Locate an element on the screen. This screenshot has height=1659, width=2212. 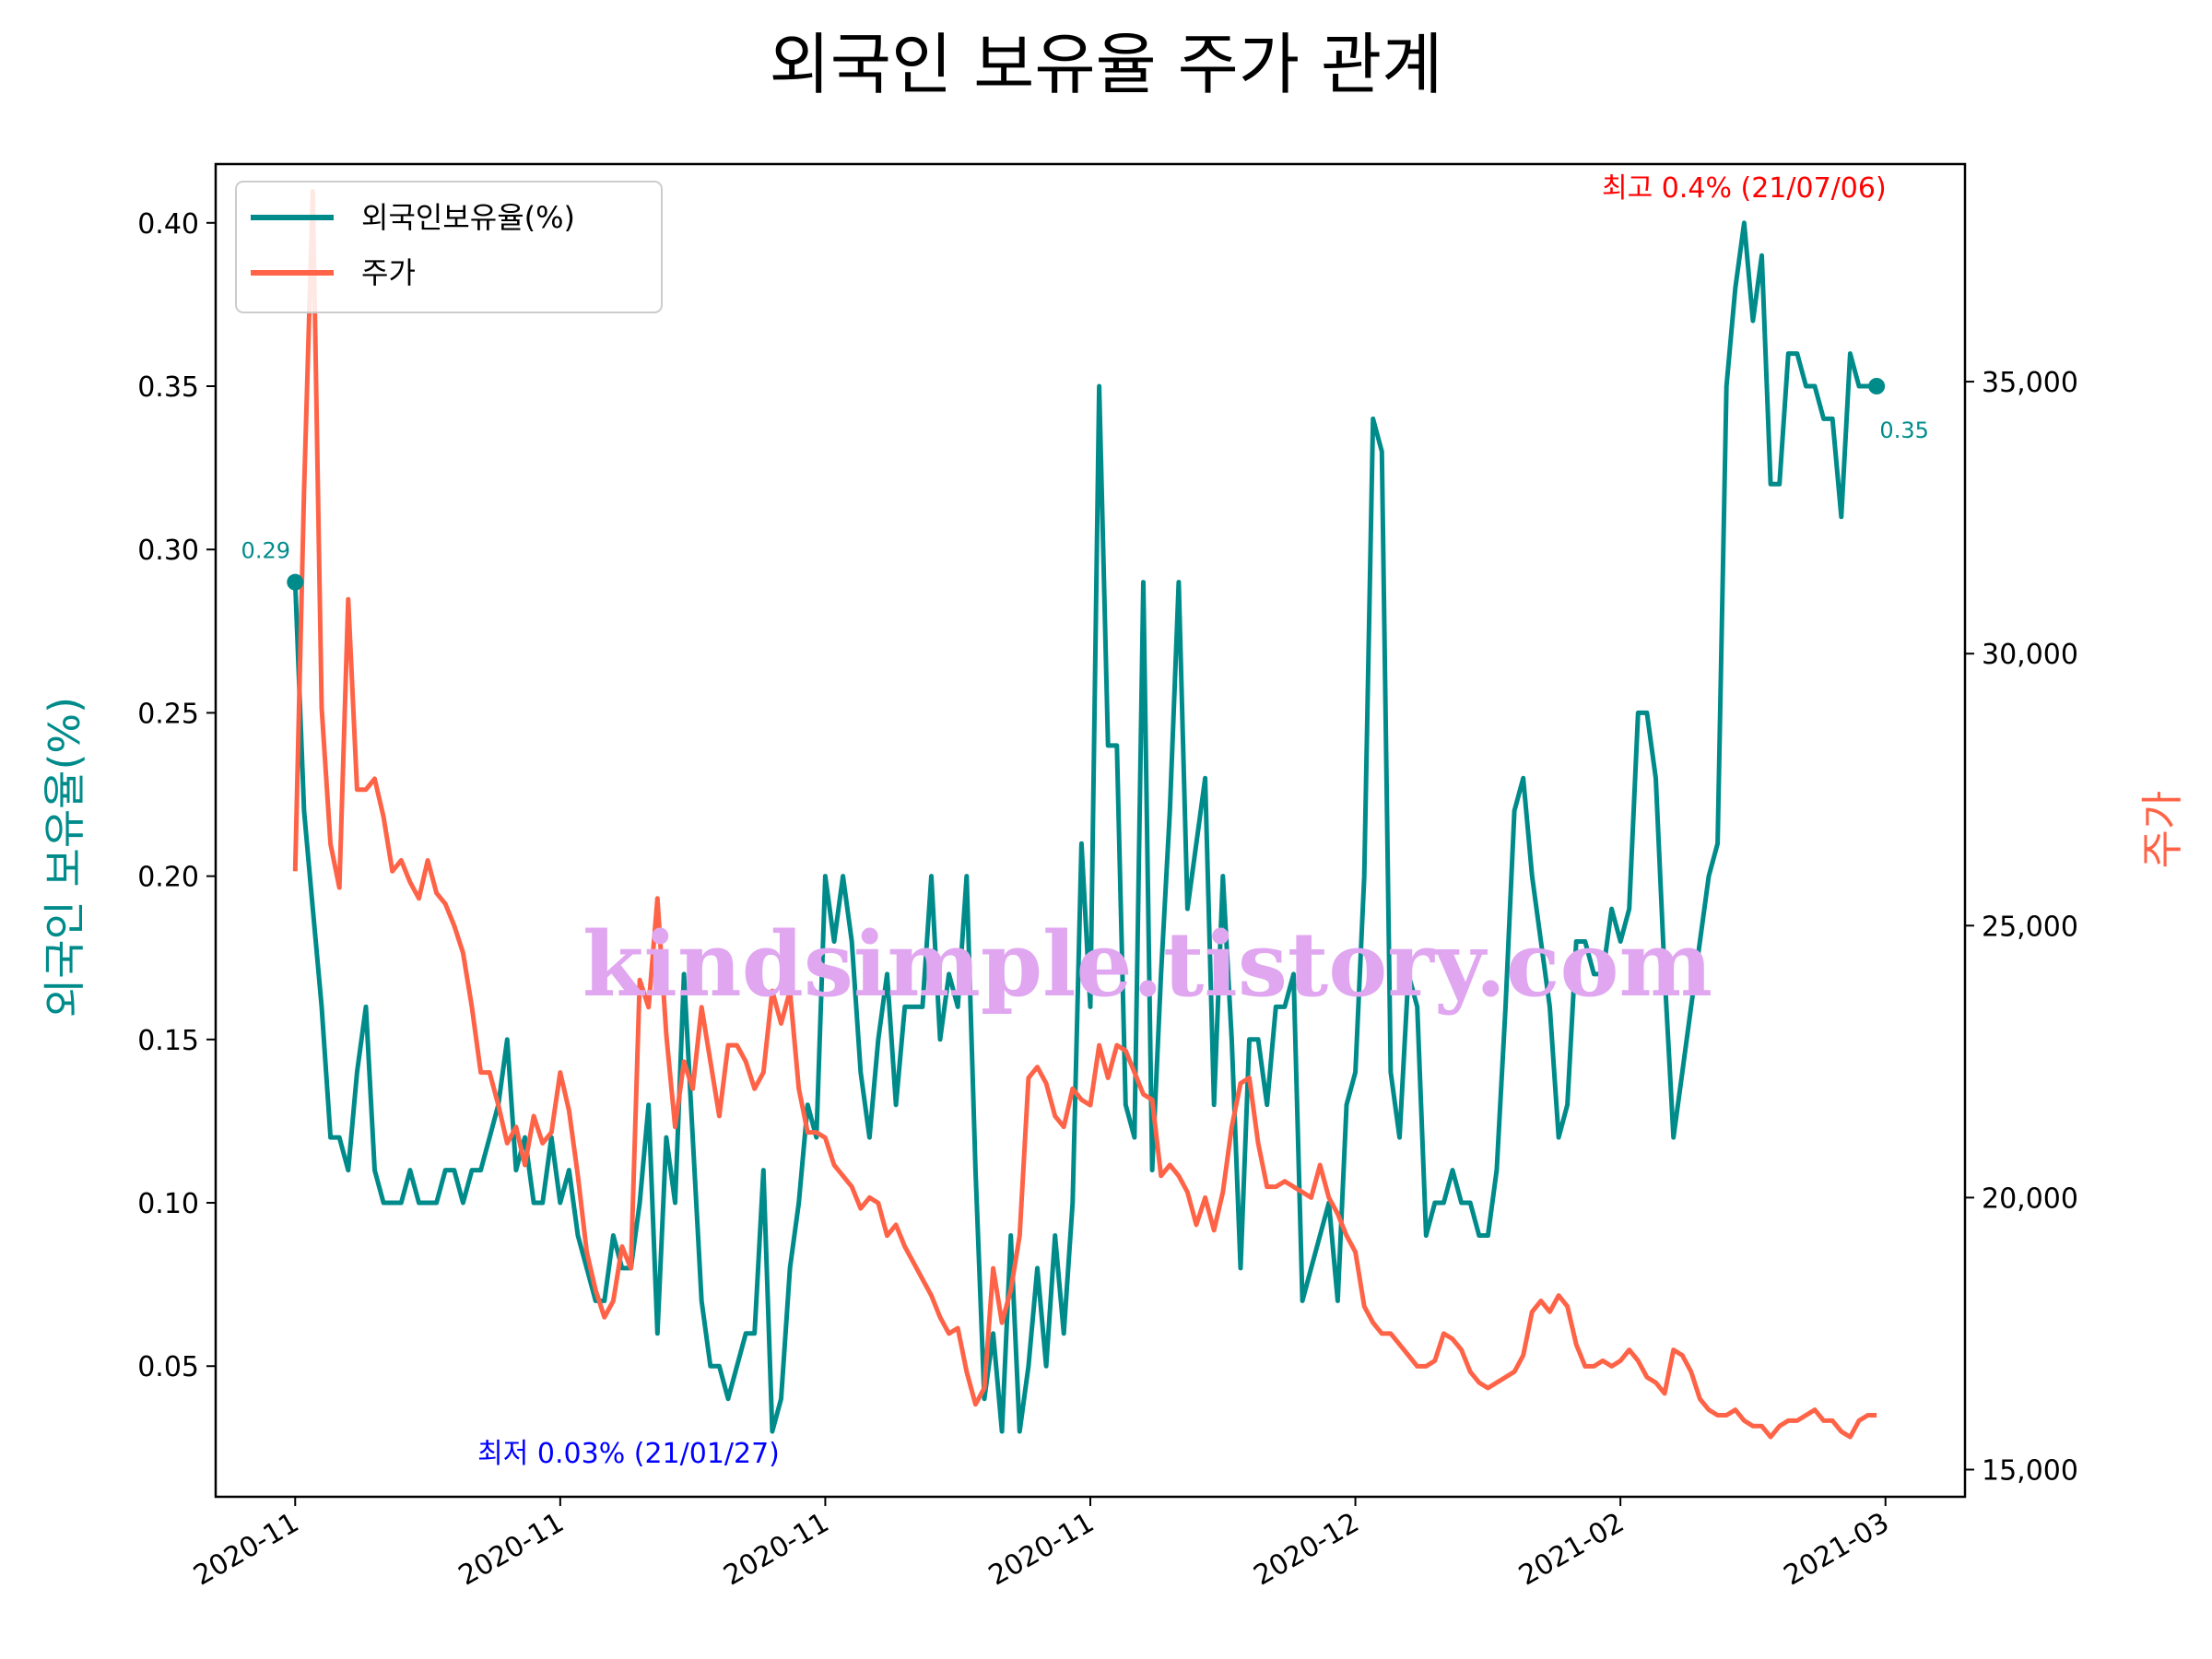
annotation-max: 최고 0.4% (21/07/06) is located at coordinates (1744, 188).